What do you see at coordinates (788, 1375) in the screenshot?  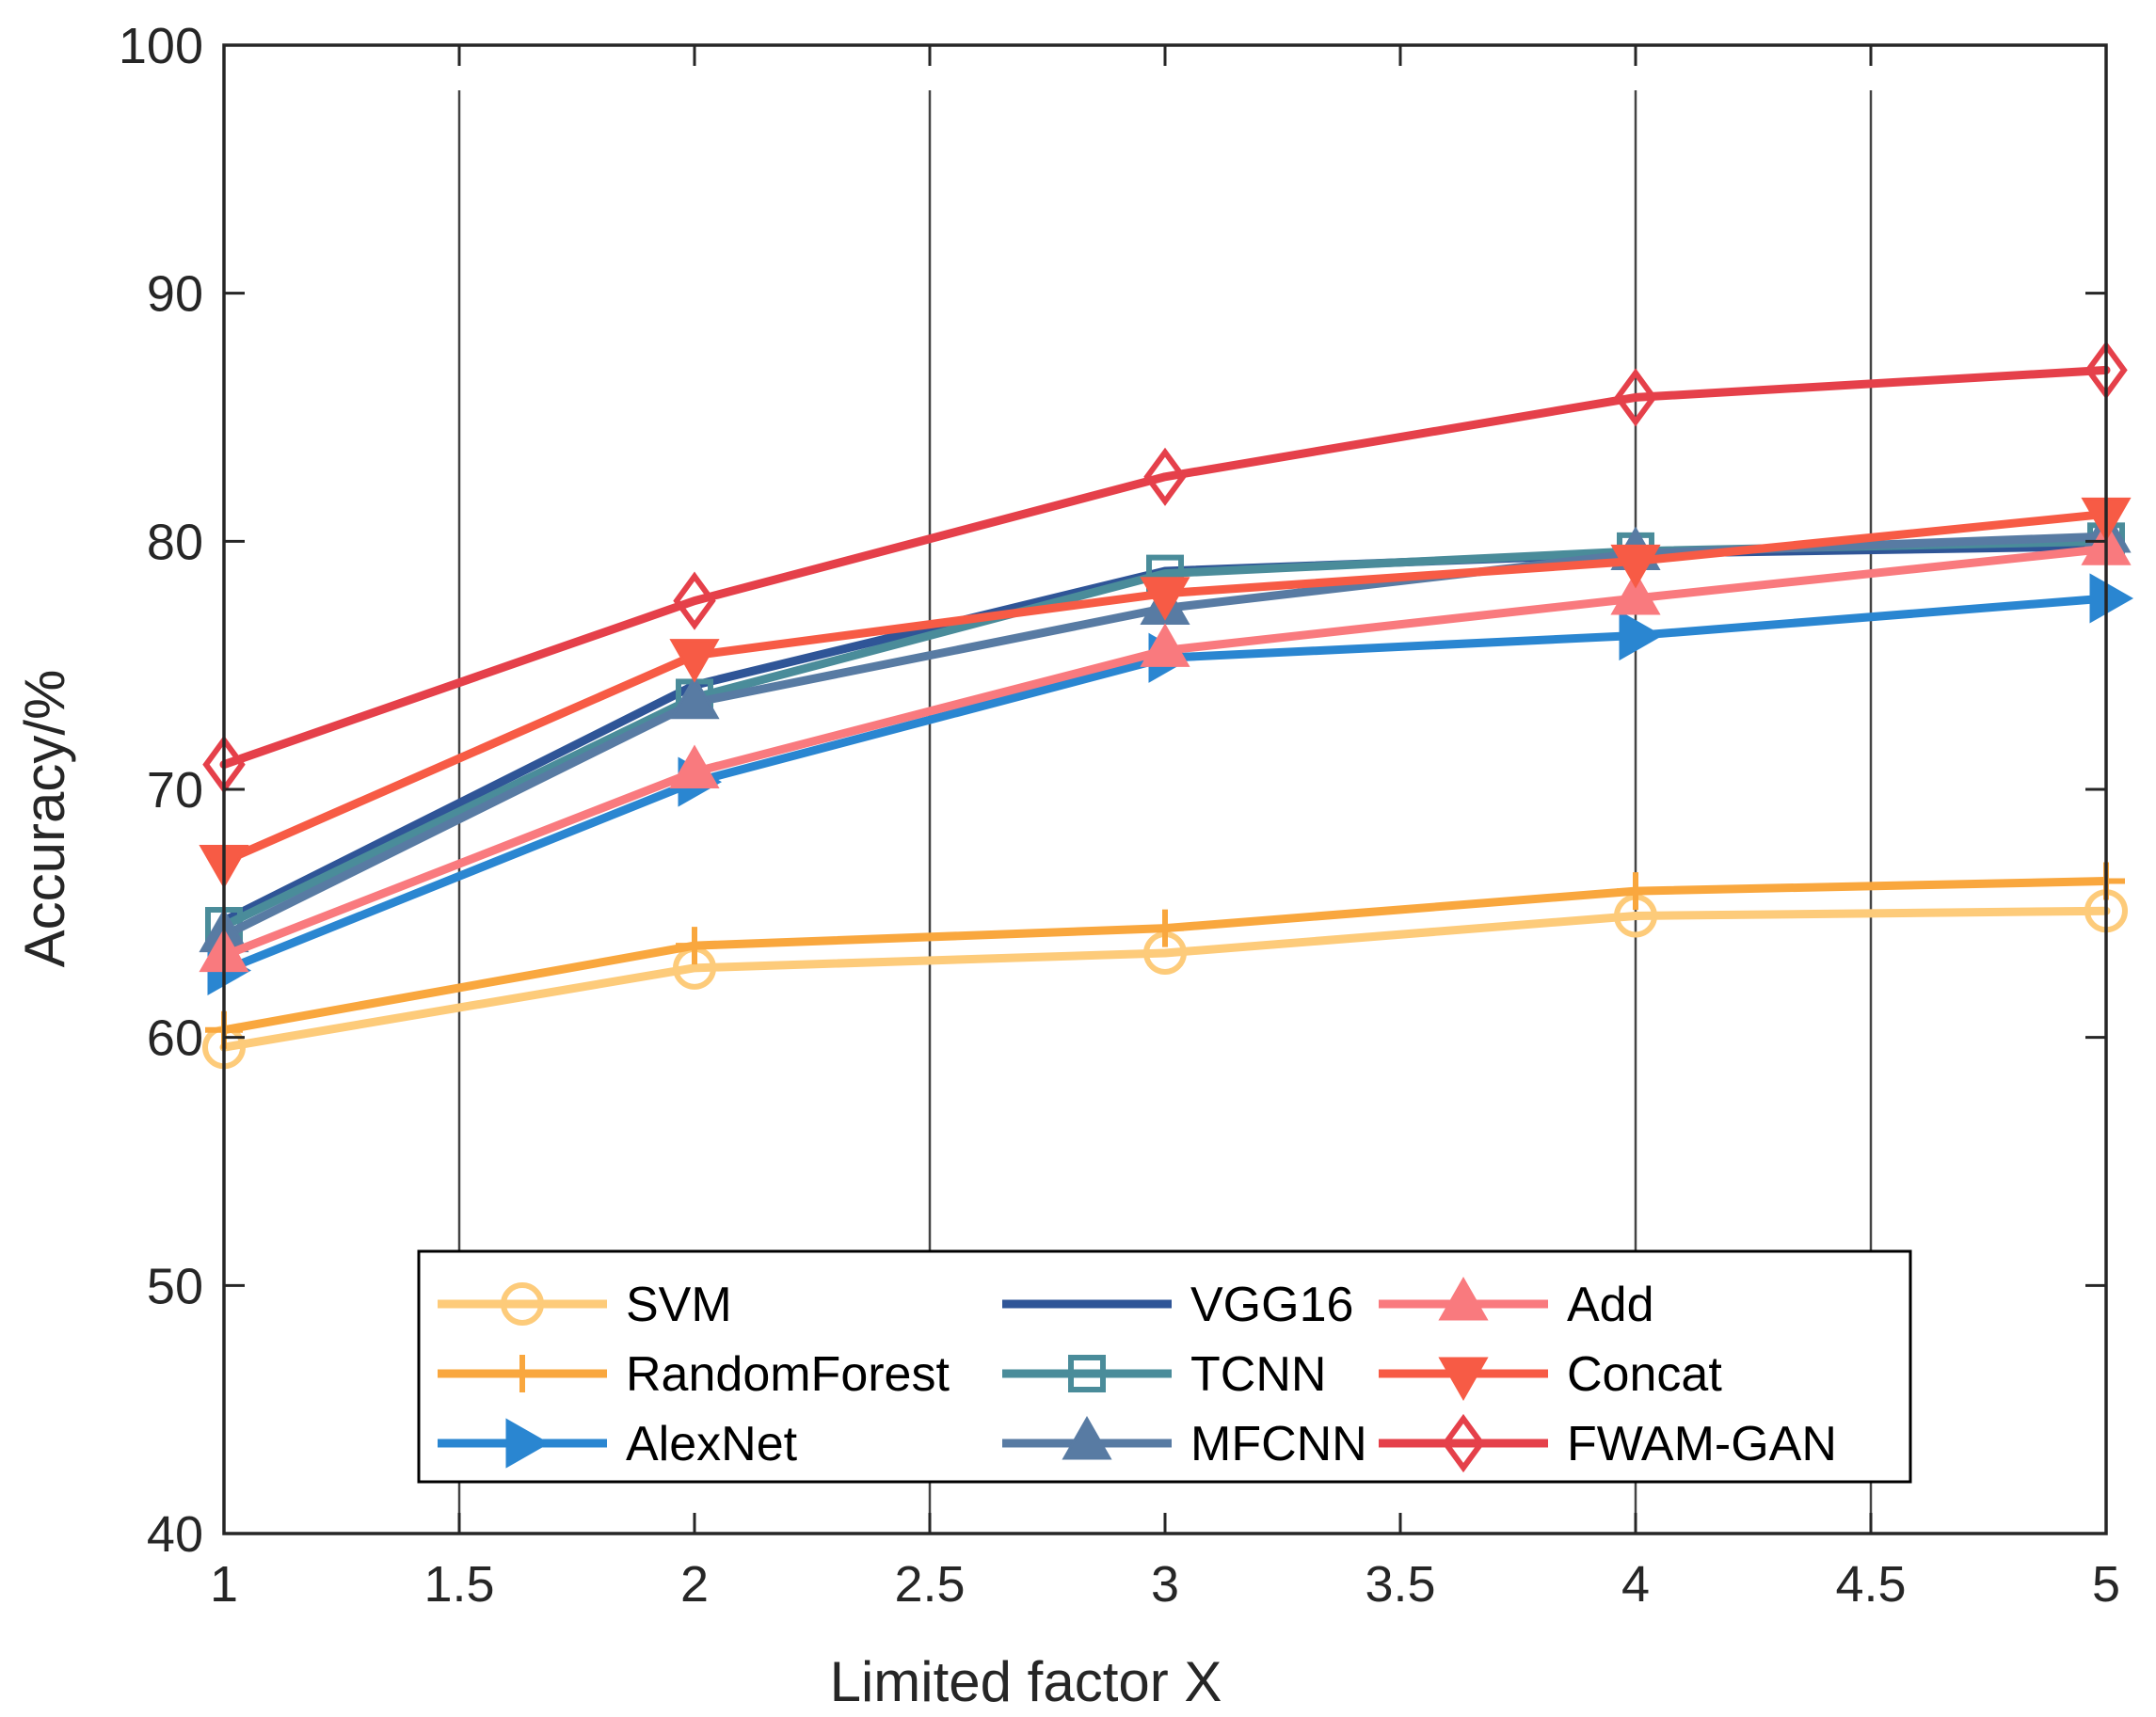 I see `legend-label: RandomForest` at bounding box center [788, 1375].